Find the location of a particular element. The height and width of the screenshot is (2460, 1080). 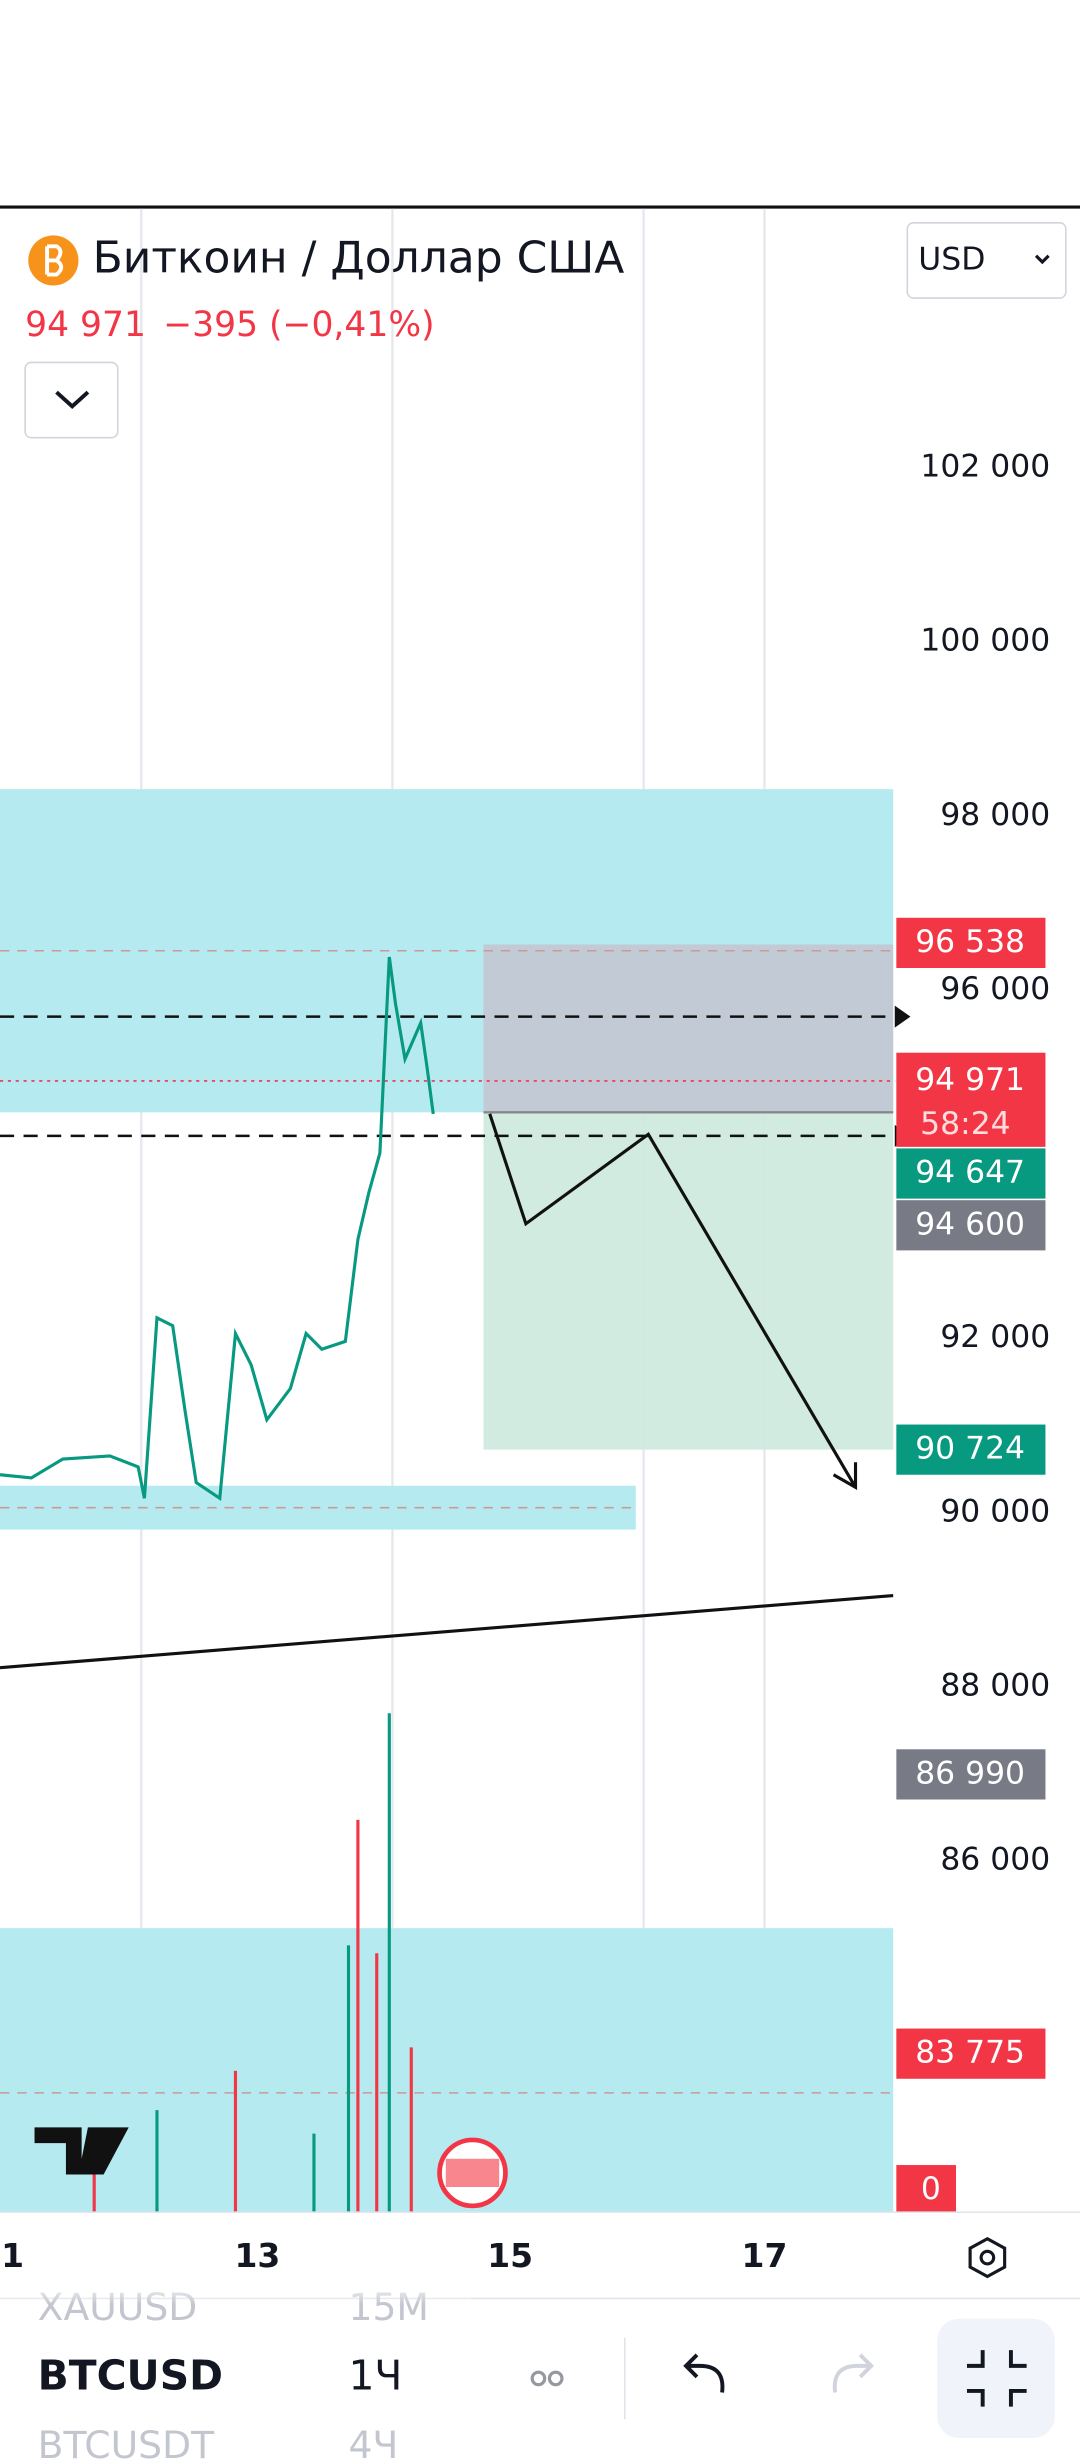

price-badge-label: 94 600 is located at coordinates (970, 1224).